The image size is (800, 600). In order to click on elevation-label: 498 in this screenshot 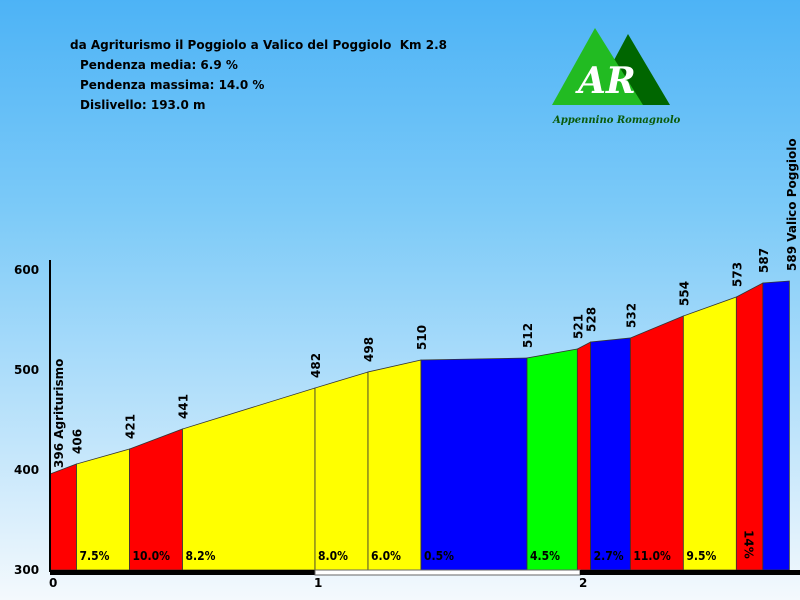, I will do `click(369, 349)`.